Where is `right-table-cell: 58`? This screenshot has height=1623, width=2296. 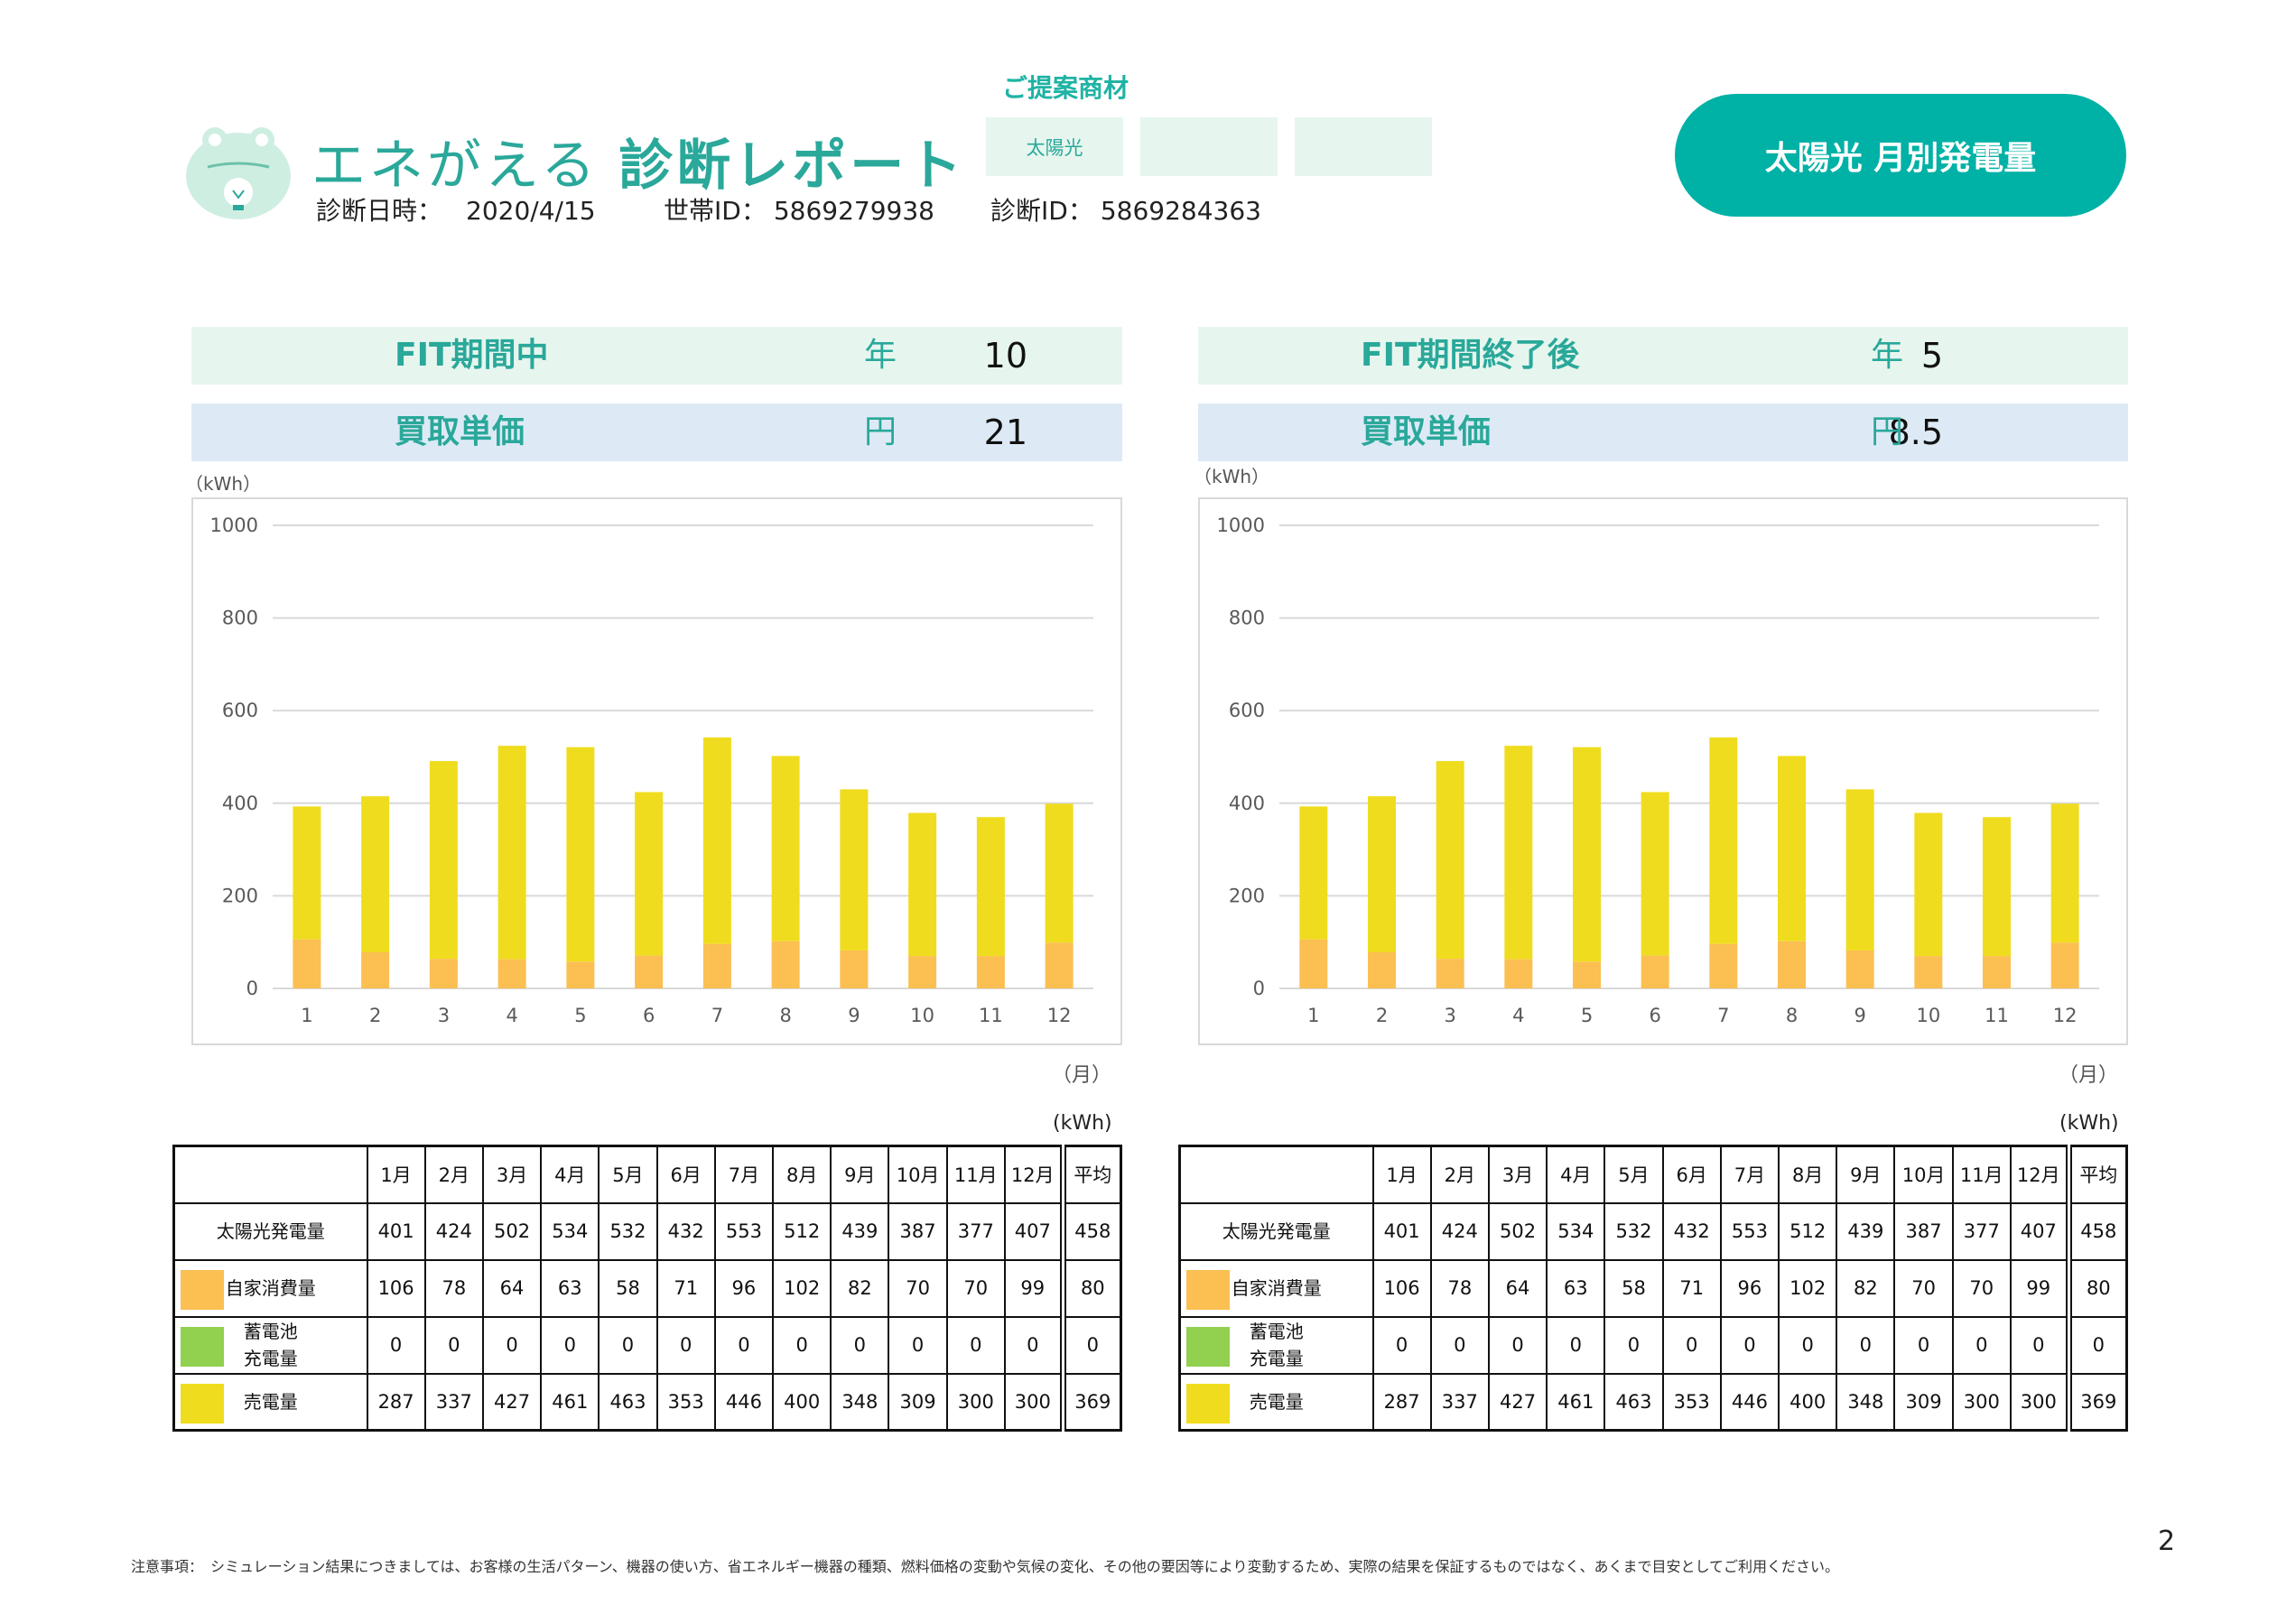
right-table-cell: 58 is located at coordinates (1633, 1288).